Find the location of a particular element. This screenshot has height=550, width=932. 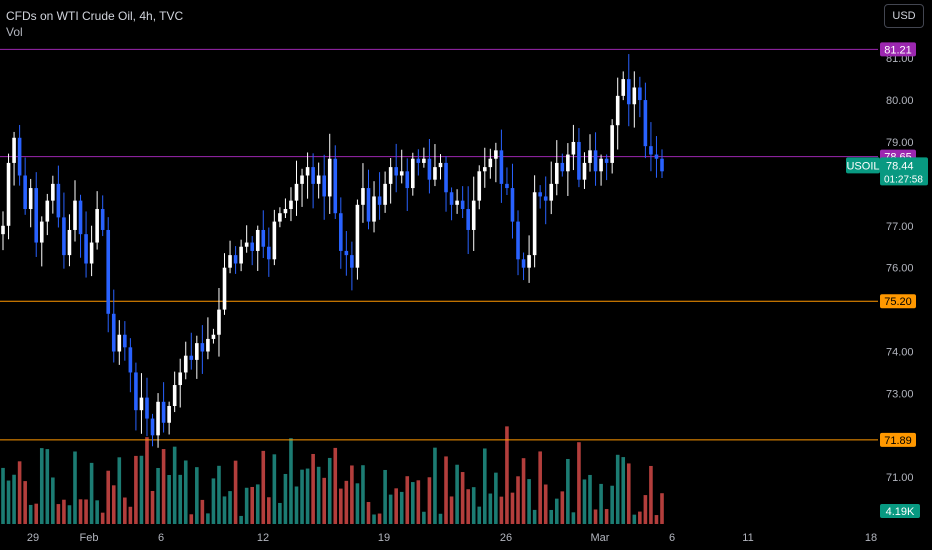

chart-title: CFDs on WTI Crude Oil, 4h, TVC is located at coordinates (95, 16).